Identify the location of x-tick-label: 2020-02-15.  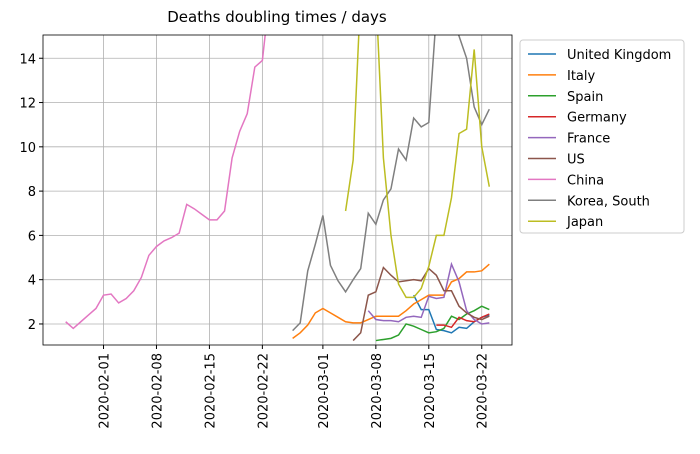
(210, 391).